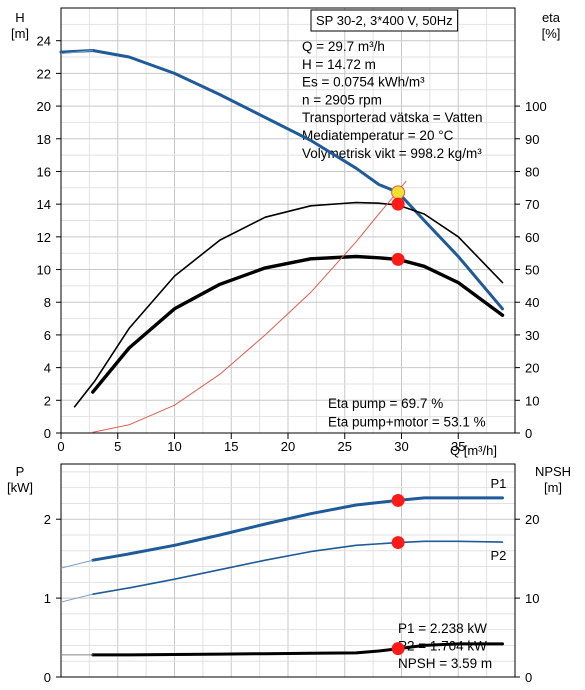 This screenshot has height=690, width=585. I want to click on p1-extension, so click(76, 564).